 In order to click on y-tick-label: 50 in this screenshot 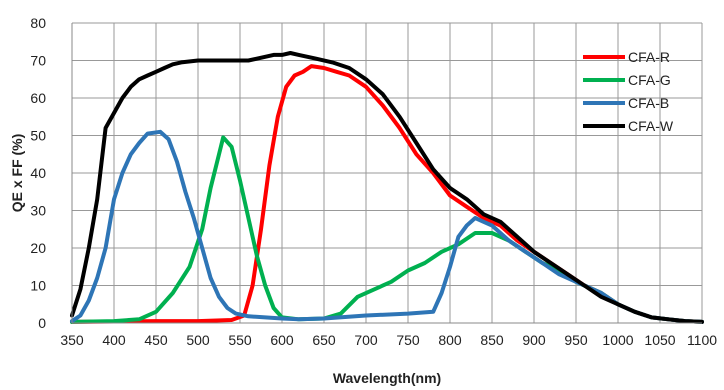, I will do `click(38, 136)`.